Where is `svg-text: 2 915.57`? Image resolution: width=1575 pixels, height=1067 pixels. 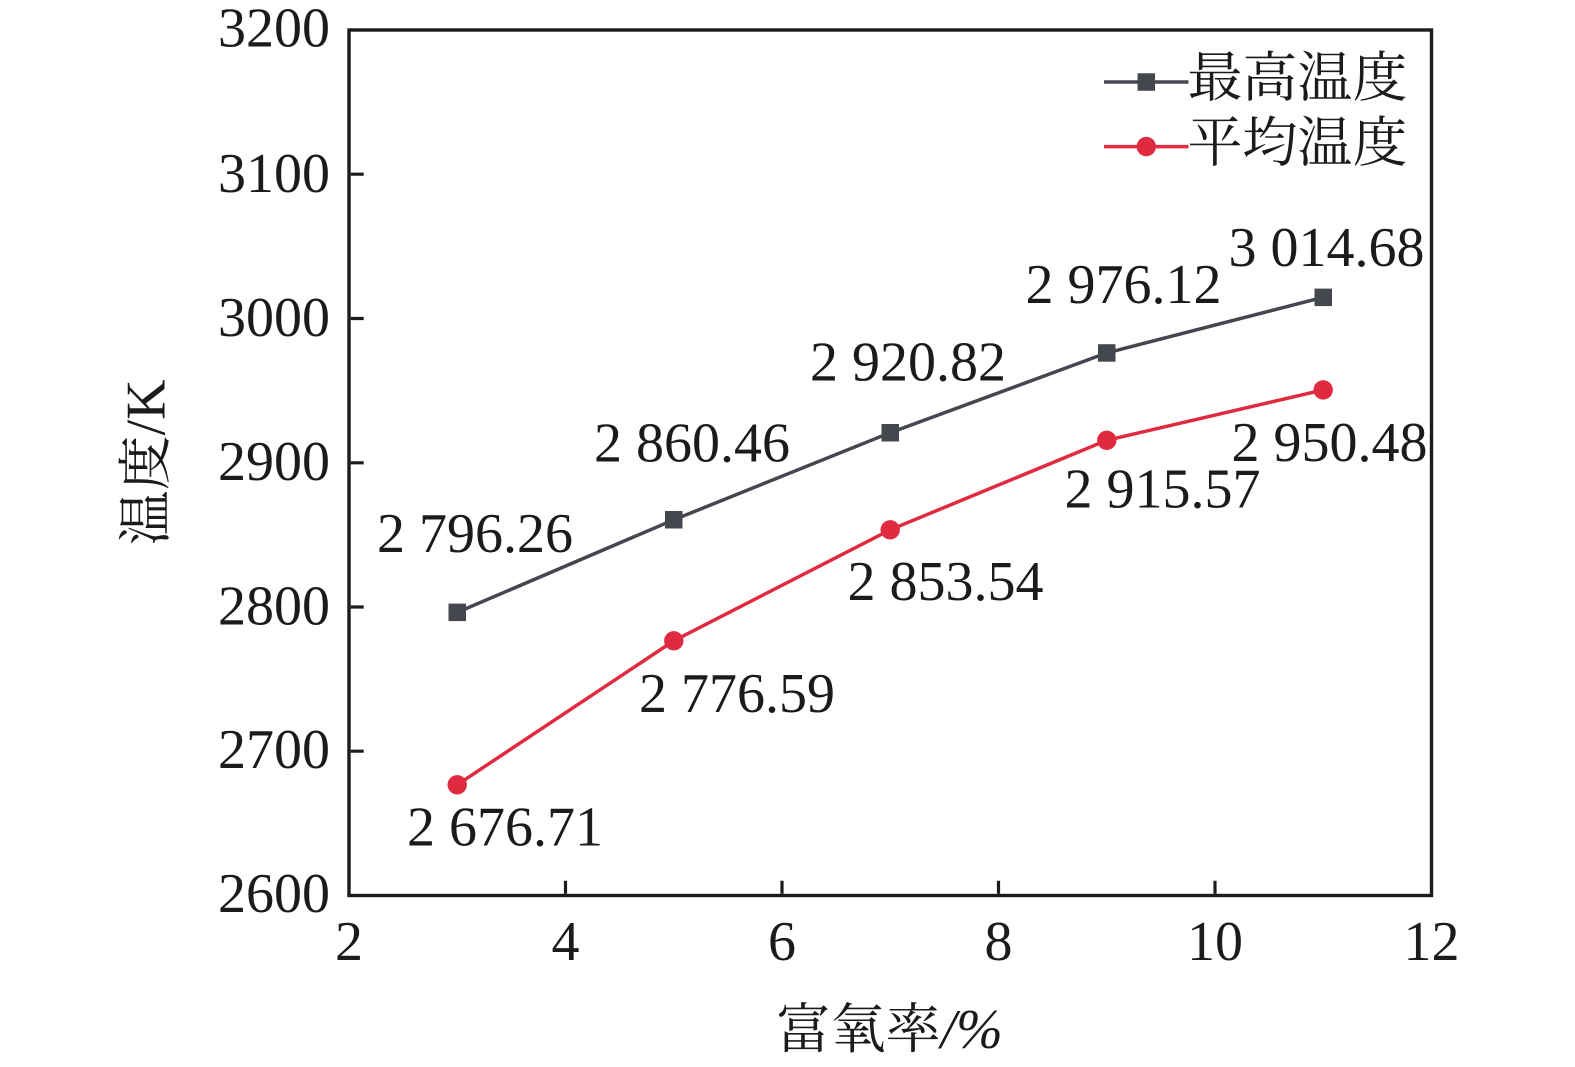 svg-text: 2 915.57 is located at coordinates (1163, 490).